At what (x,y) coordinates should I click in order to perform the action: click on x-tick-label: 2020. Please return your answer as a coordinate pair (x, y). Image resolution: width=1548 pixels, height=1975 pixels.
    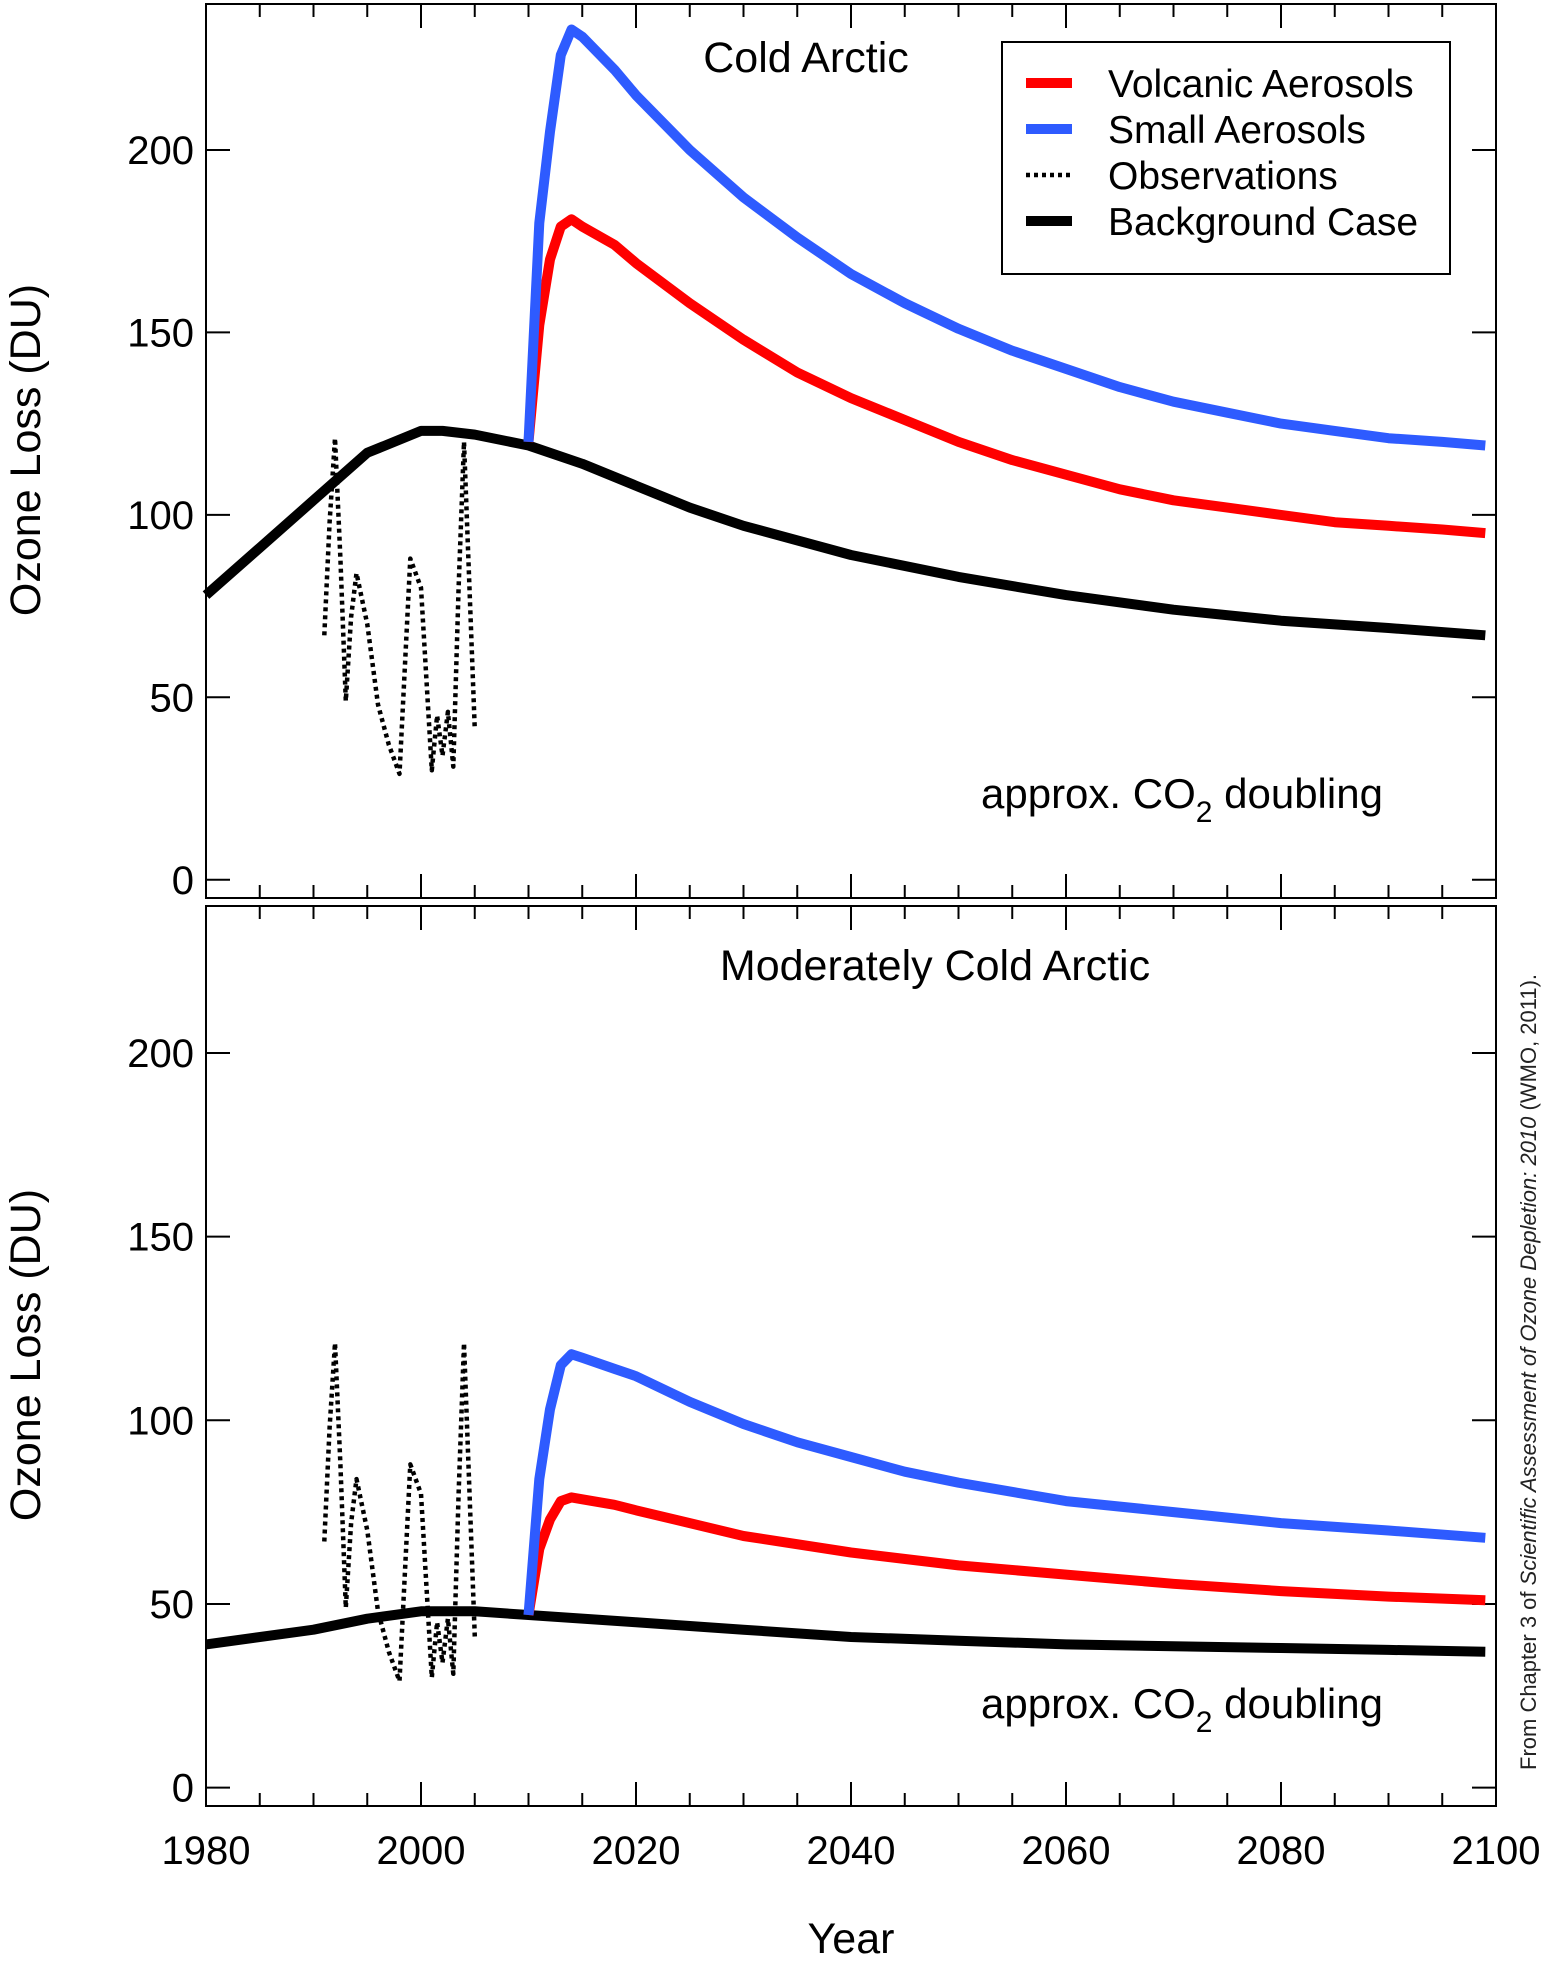
    Looking at the image, I should click on (636, 1851).